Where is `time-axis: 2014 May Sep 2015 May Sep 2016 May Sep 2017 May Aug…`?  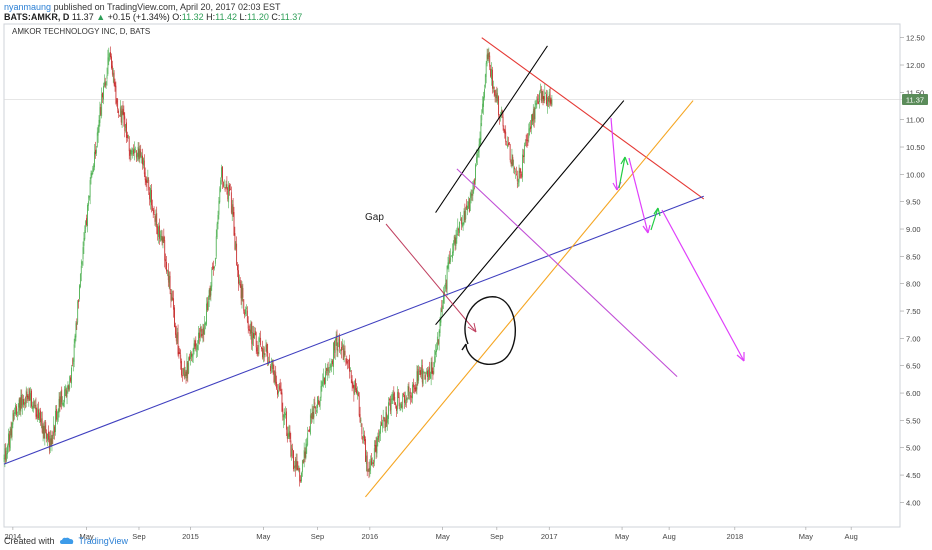
time-axis: 2014 May Sep 2015 May Sep 2016 May Sep 2017 May Aug… is located at coordinates (431, 534).